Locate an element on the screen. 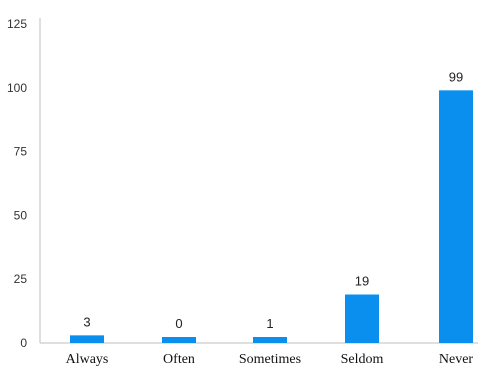 The image size is (483, 367). x-tick-label: Sometimes is located at coordinates (270, 359).